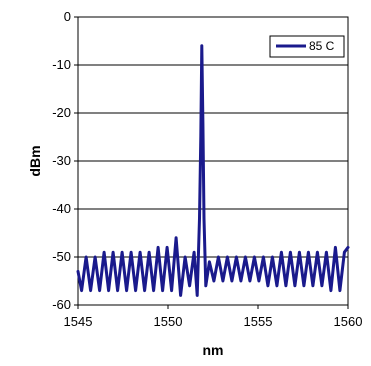 The width and height of the screenshot is (371, 366). Describe the element at coordinates (61, 160) in the screenshot. I see `y-tick-label: -30` at that location.